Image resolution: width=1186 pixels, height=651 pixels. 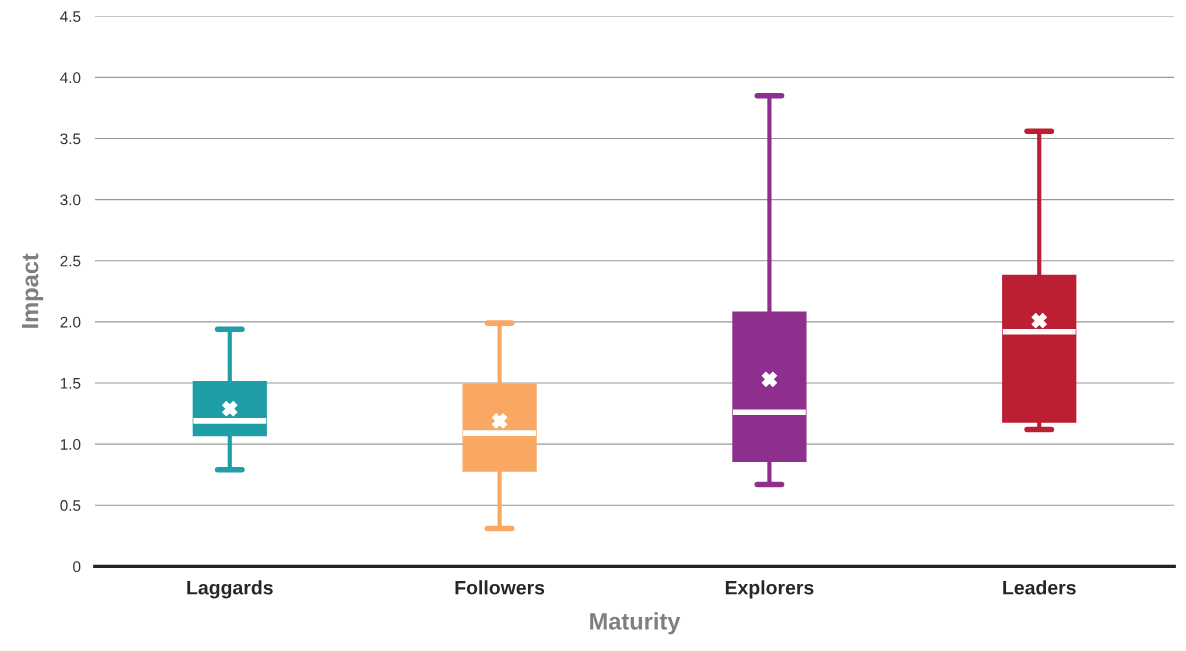 What do you see at coordinates (70, 139) in the screenshot?
I see `y-tick-label: 3.5` at bounding box center [70, 139].